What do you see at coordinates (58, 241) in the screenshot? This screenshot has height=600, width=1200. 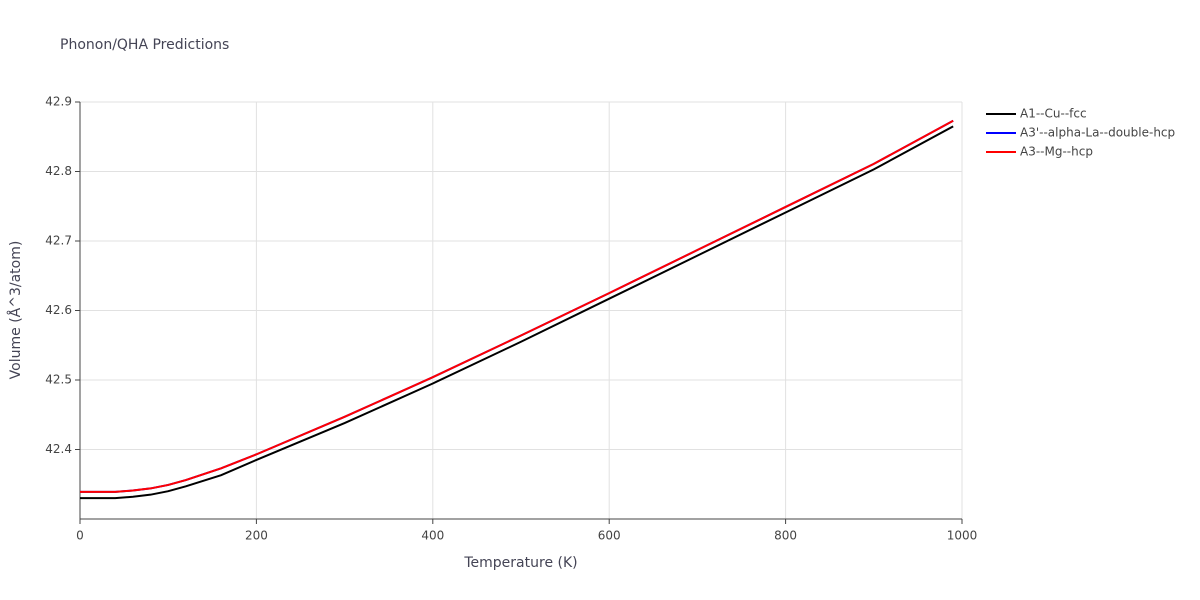 I see `y-tick-label: 42.7` at bounding box center [58, 241].